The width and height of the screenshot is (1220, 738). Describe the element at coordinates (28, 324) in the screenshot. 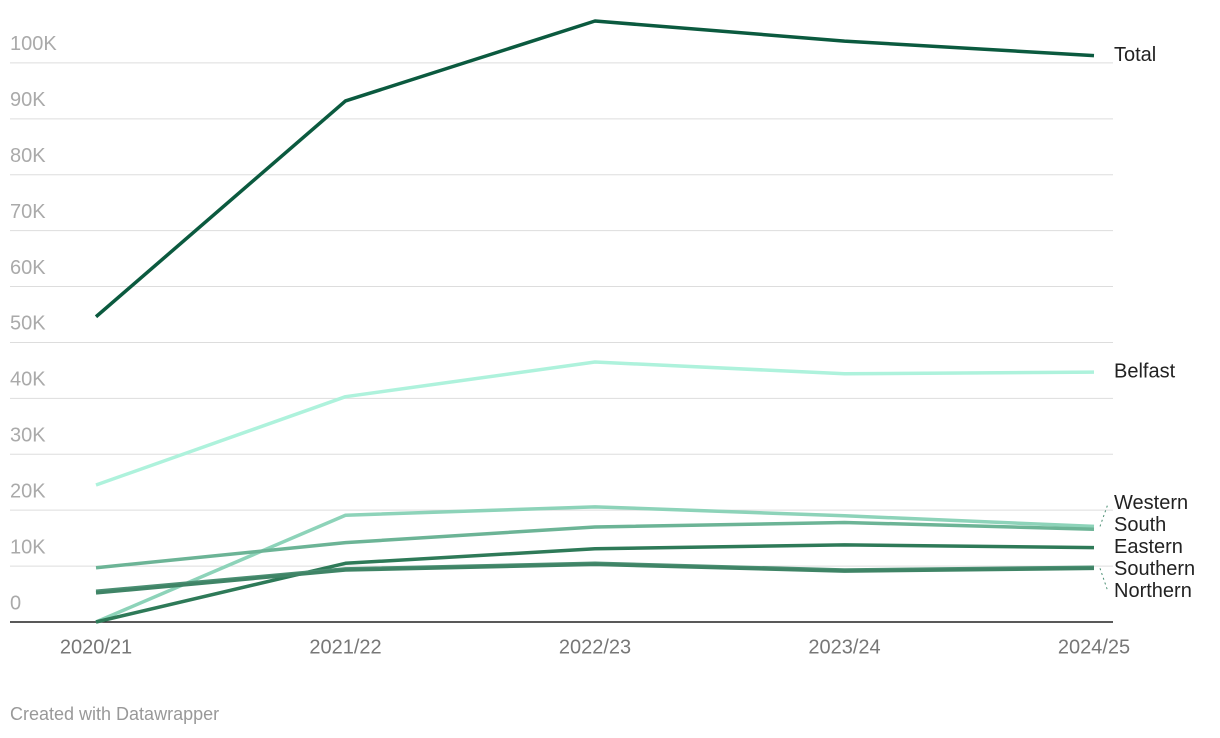

I see `y-tick-label: 50K` at that location.